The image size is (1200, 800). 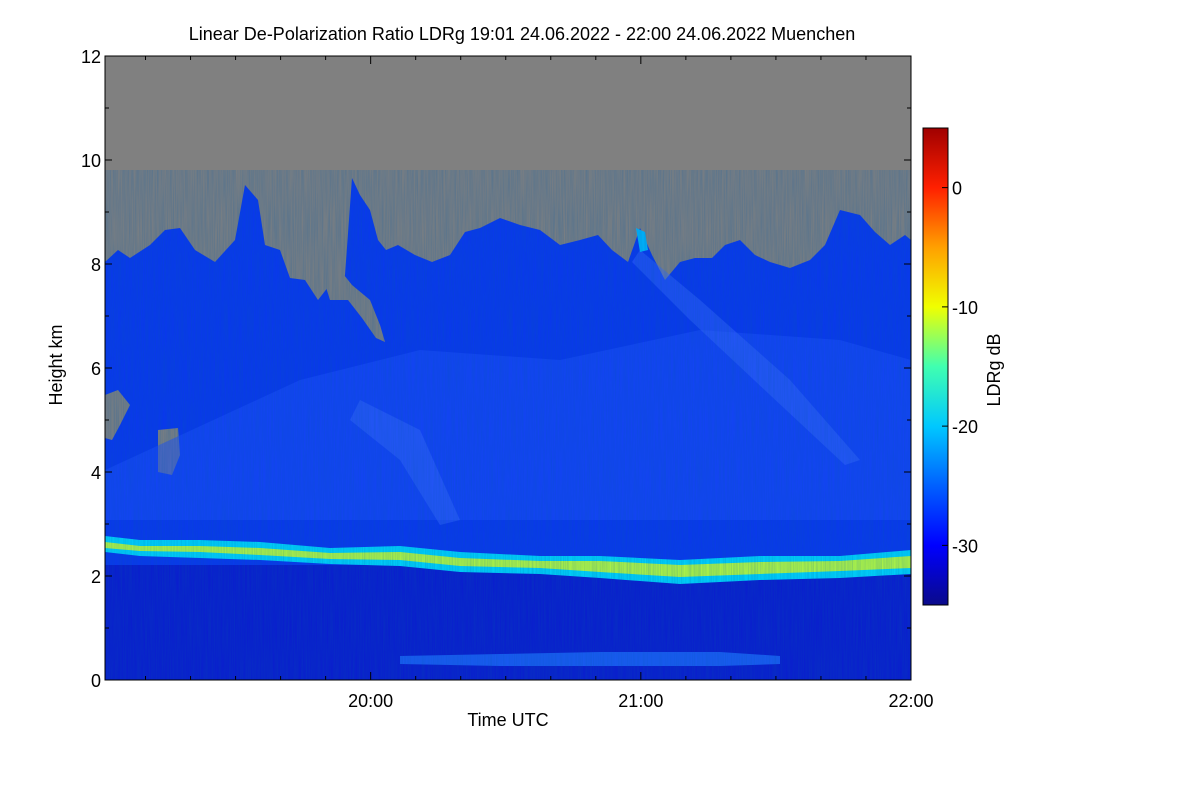 I want to click on colorbar-tick-label: -30, so click(x=965, y=546).